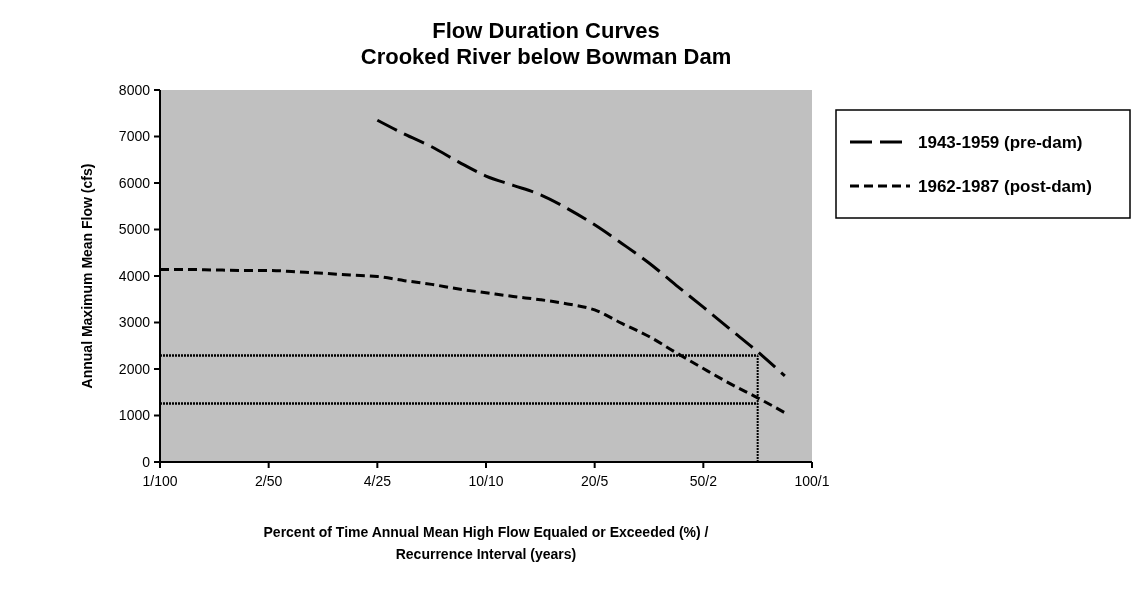 The width and height of the screenshot is (1142, 602). Describe the element at coordinates (134, 89) in the screenshot. I see `y-tick-label: 8000` at that location.